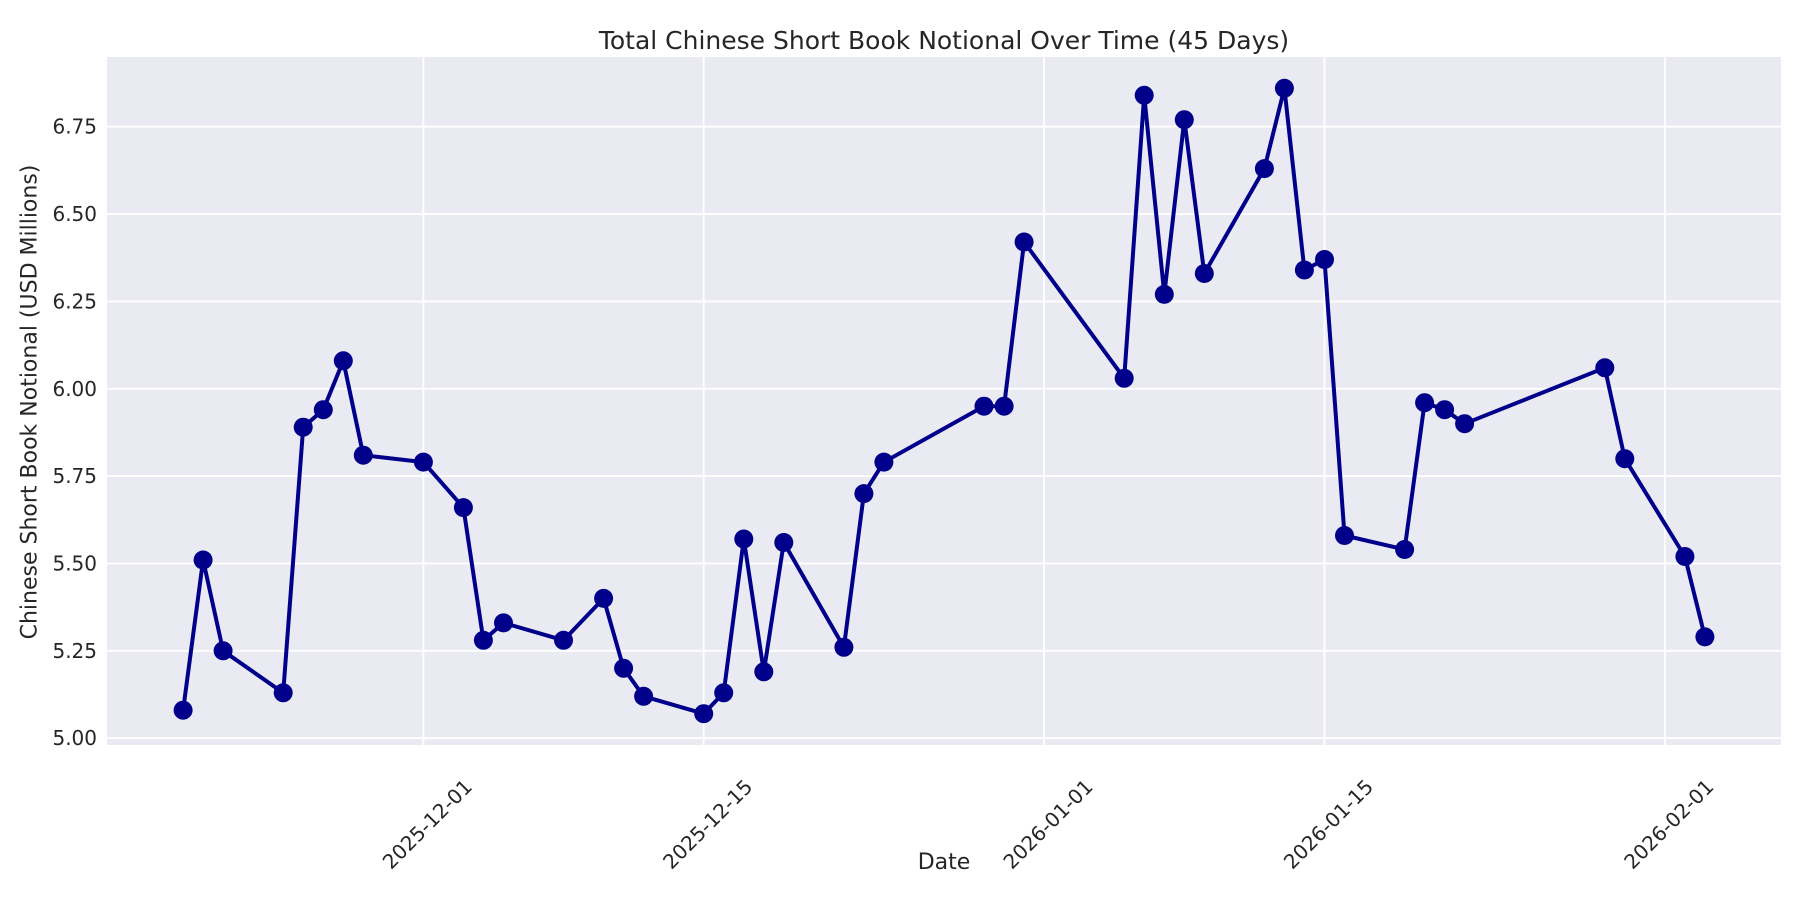 The width and height of the screenshot is (1800, 900). What do you see at coordinates (944, 862) in the screenshot?
I see `x-axis-label: Date` at bounding box center [944, 862].